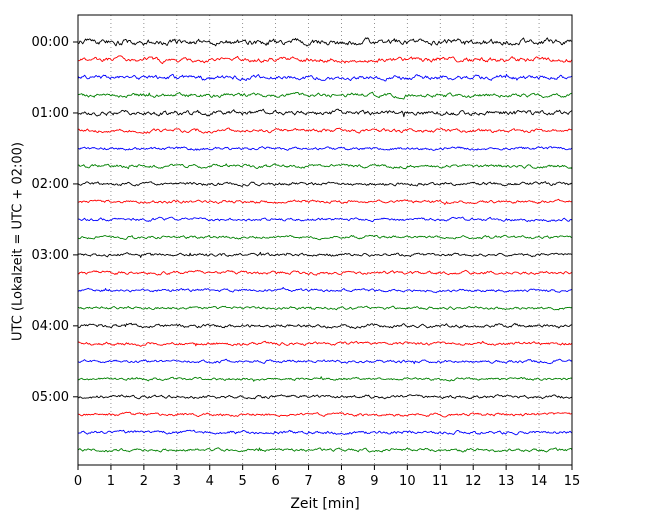 The width and height of the screenshot is (650, 520). What do you see at coordinates (440, 481) in the screenshot?
I see `x-tick-label: 11` at bounding box center [440, 481].